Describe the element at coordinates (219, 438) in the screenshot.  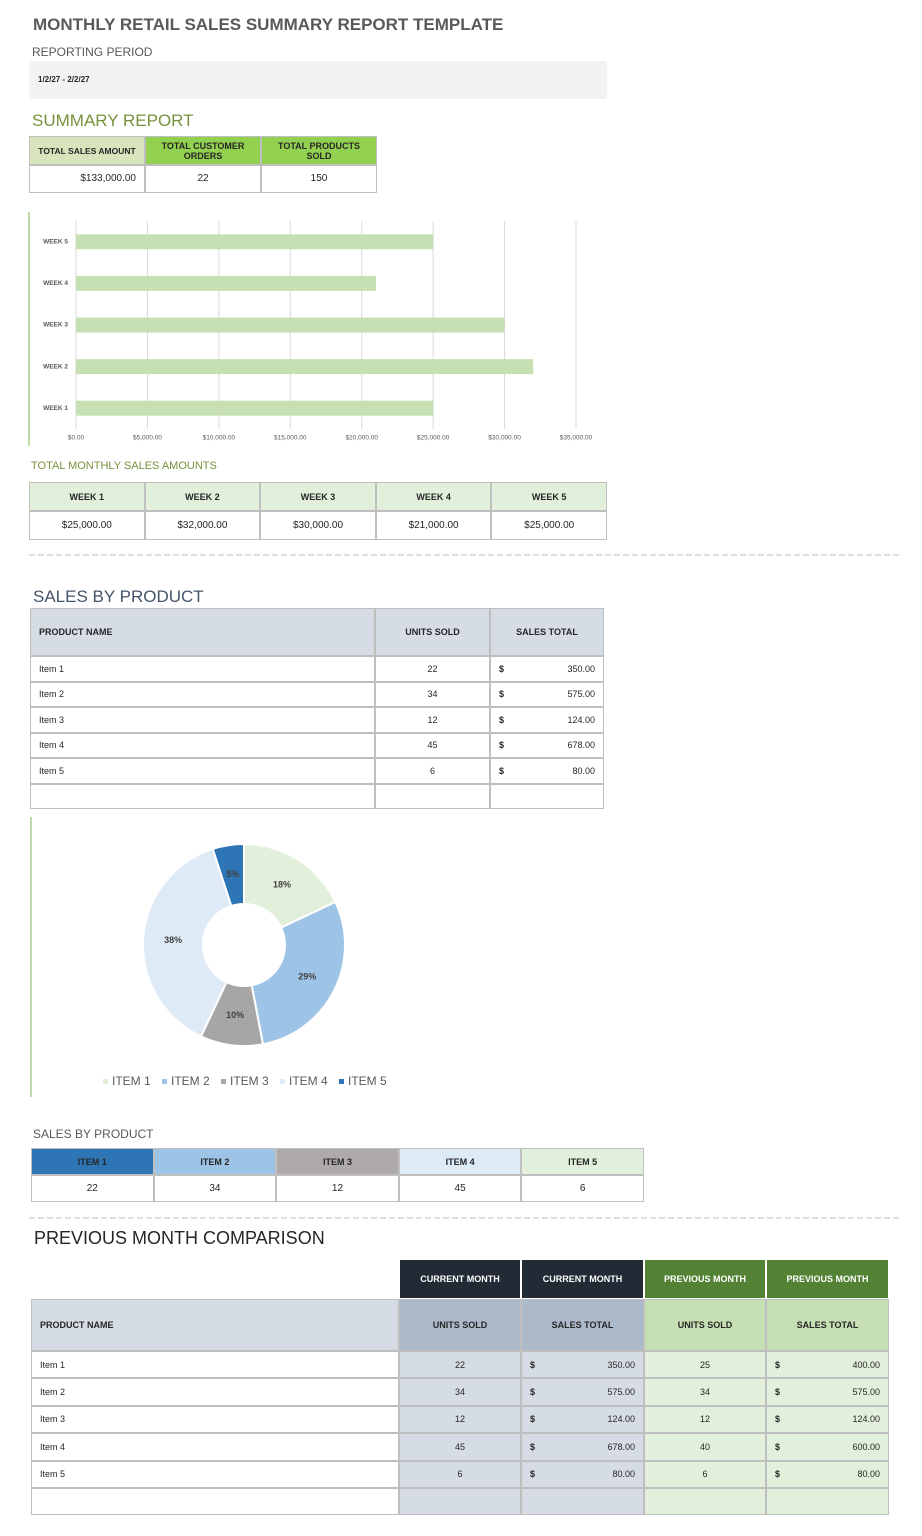
I see `x-tick-label: $10,000.00` at that location.